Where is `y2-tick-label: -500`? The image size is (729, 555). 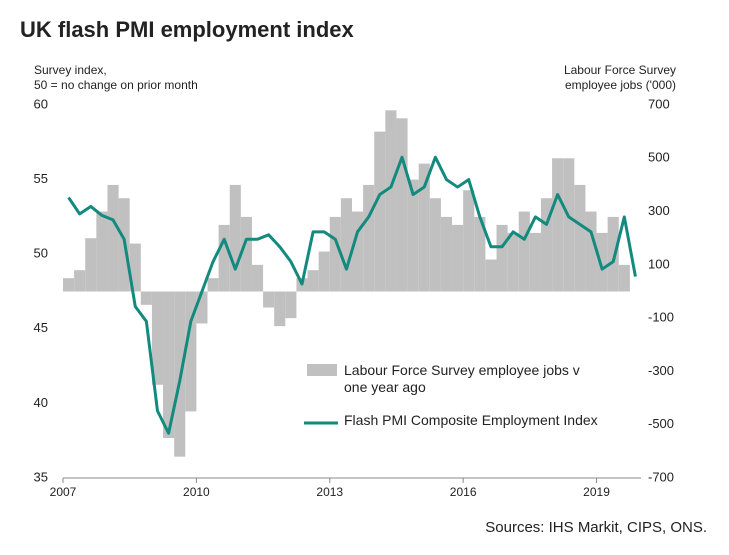
y2-tick-label: -500 is located at coordinates (661, 423).